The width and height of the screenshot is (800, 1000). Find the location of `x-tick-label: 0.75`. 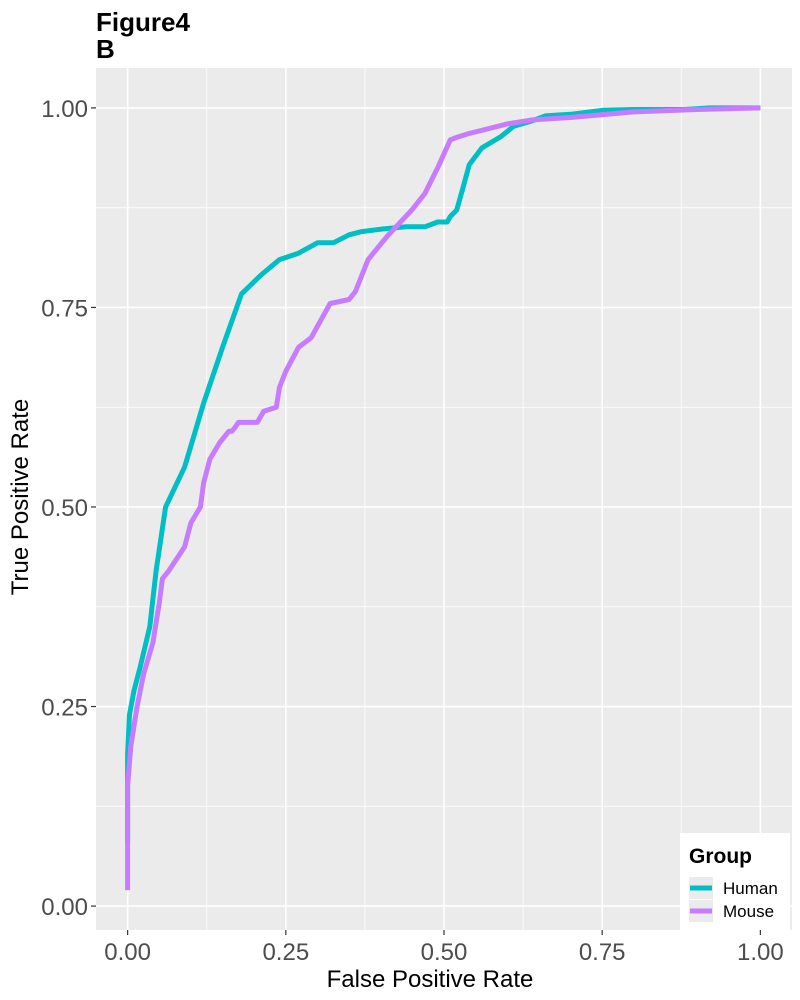

x-tick-label: 0.75 is located at coordinates (602, 952).